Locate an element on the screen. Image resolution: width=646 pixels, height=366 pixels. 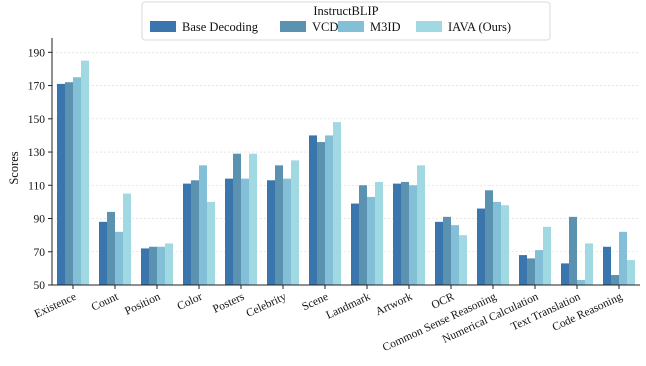
y-tick-label: 150 is located at coordinates (37, 120).